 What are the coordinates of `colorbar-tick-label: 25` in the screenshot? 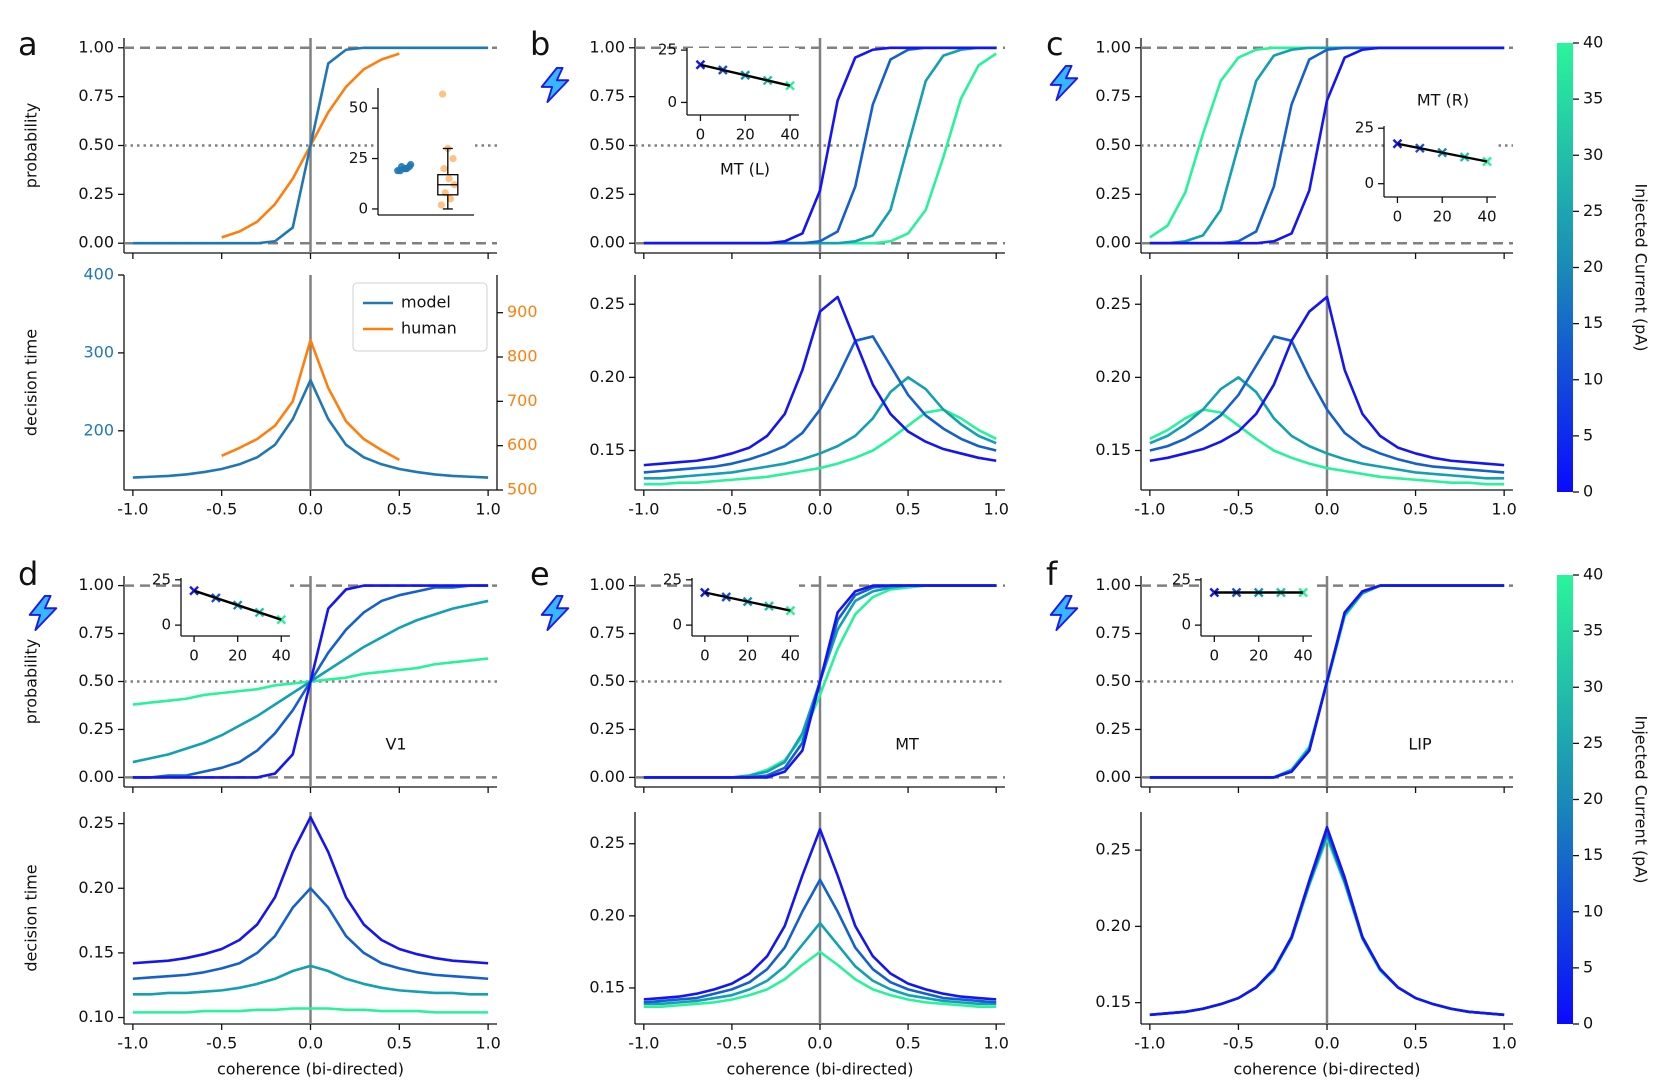 It's located at (1593, 742).